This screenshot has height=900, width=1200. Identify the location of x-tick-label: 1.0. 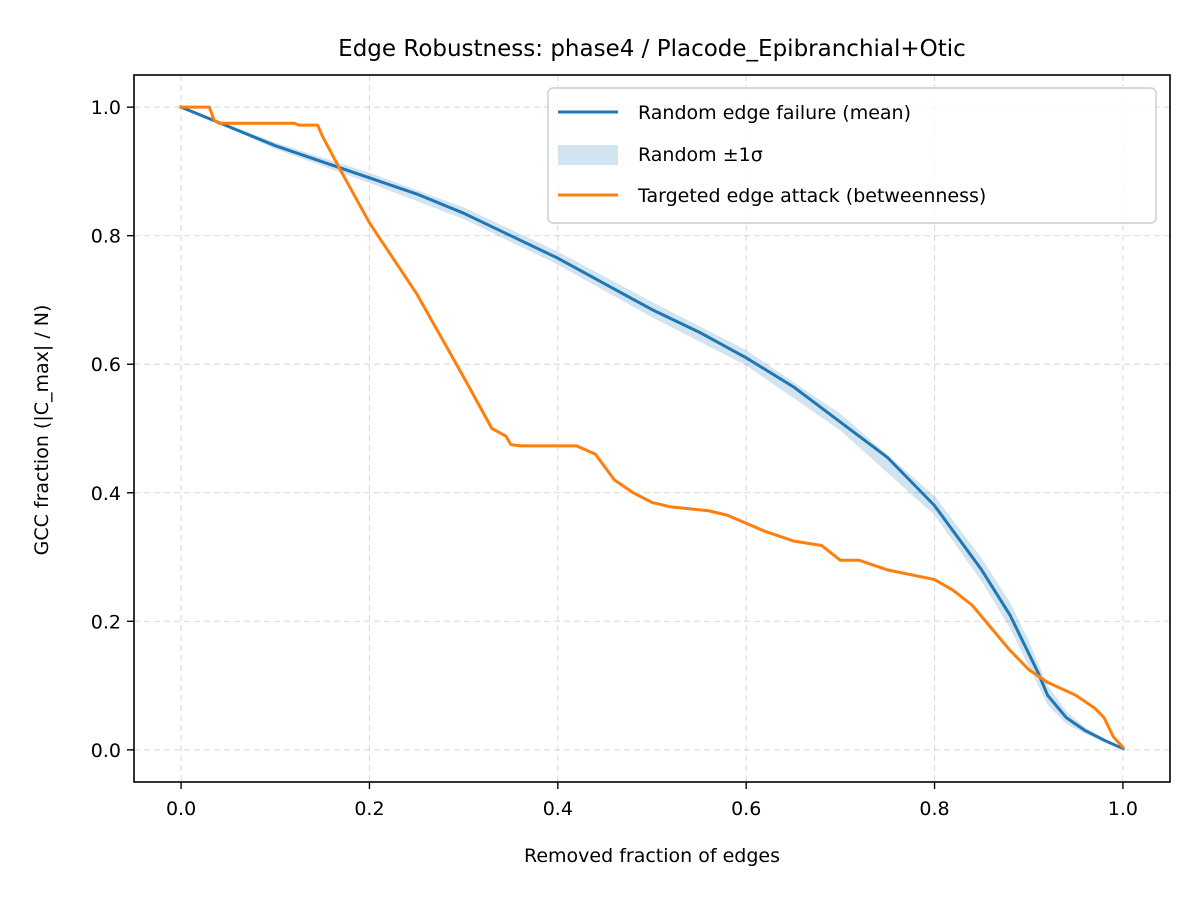
(1123, 809).